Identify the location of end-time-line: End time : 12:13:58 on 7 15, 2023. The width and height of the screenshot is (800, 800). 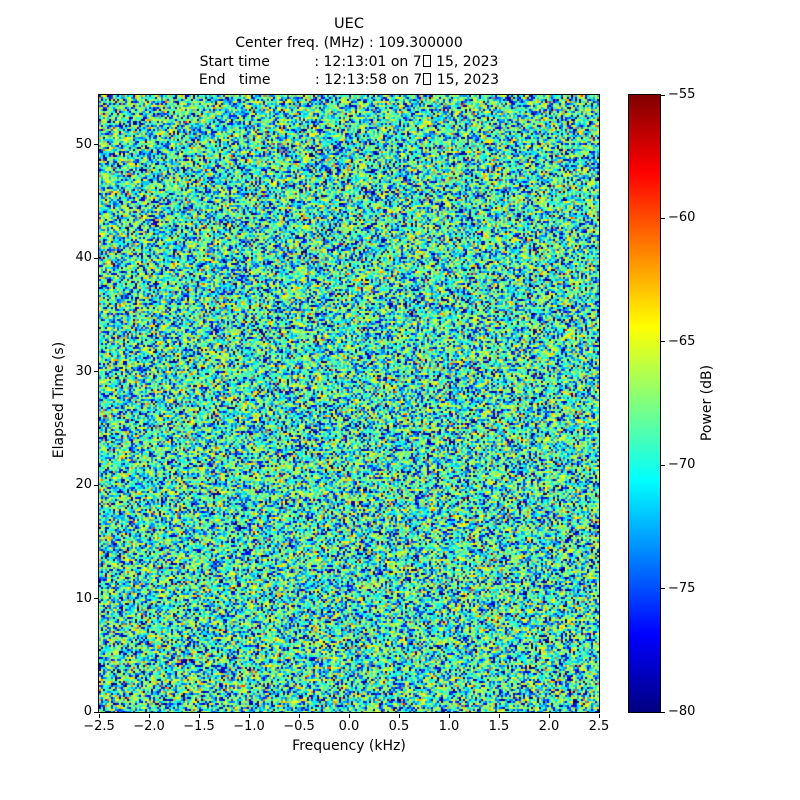
(349, 80).